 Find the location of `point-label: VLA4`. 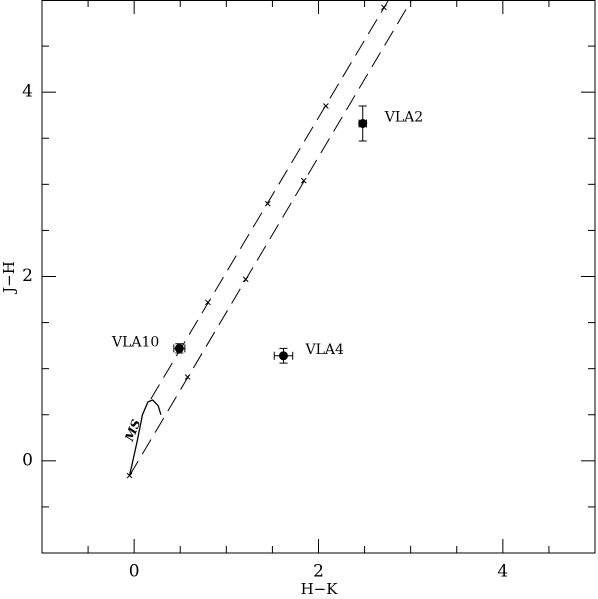

point-label: VLA4 is located at coordinates (324, 350).